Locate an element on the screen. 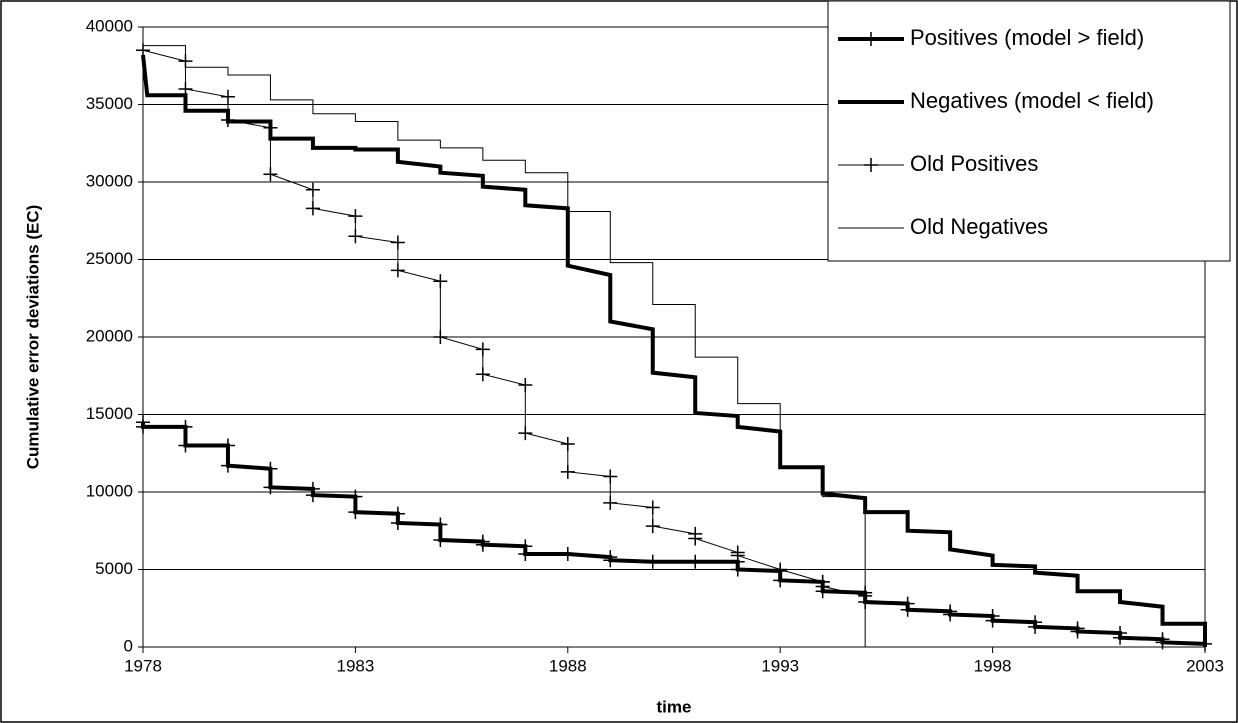 This screenshot has height=723, width=1238. x-axis-label: time is located at coordinates (674, 706).